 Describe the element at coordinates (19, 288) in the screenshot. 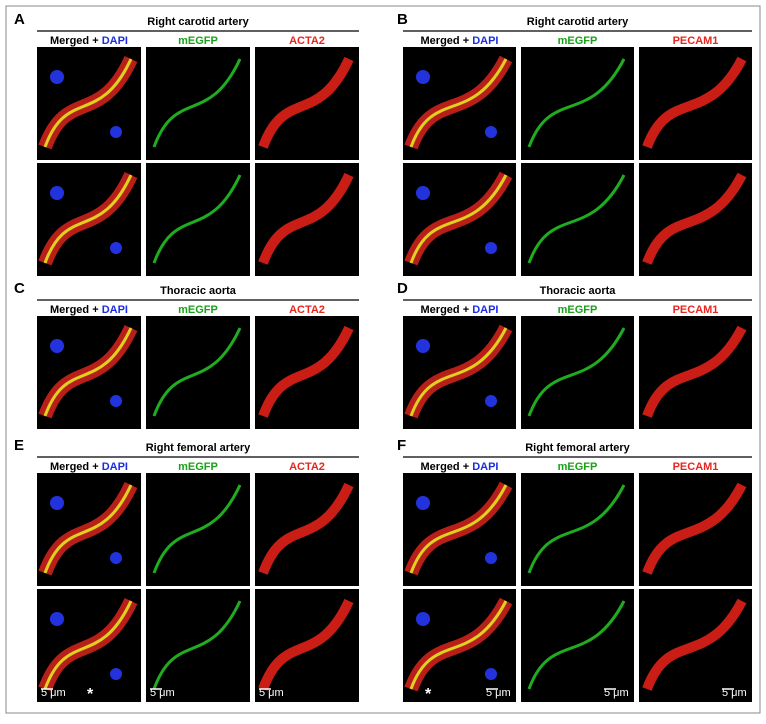

I see `panel-letter: C` at that location.